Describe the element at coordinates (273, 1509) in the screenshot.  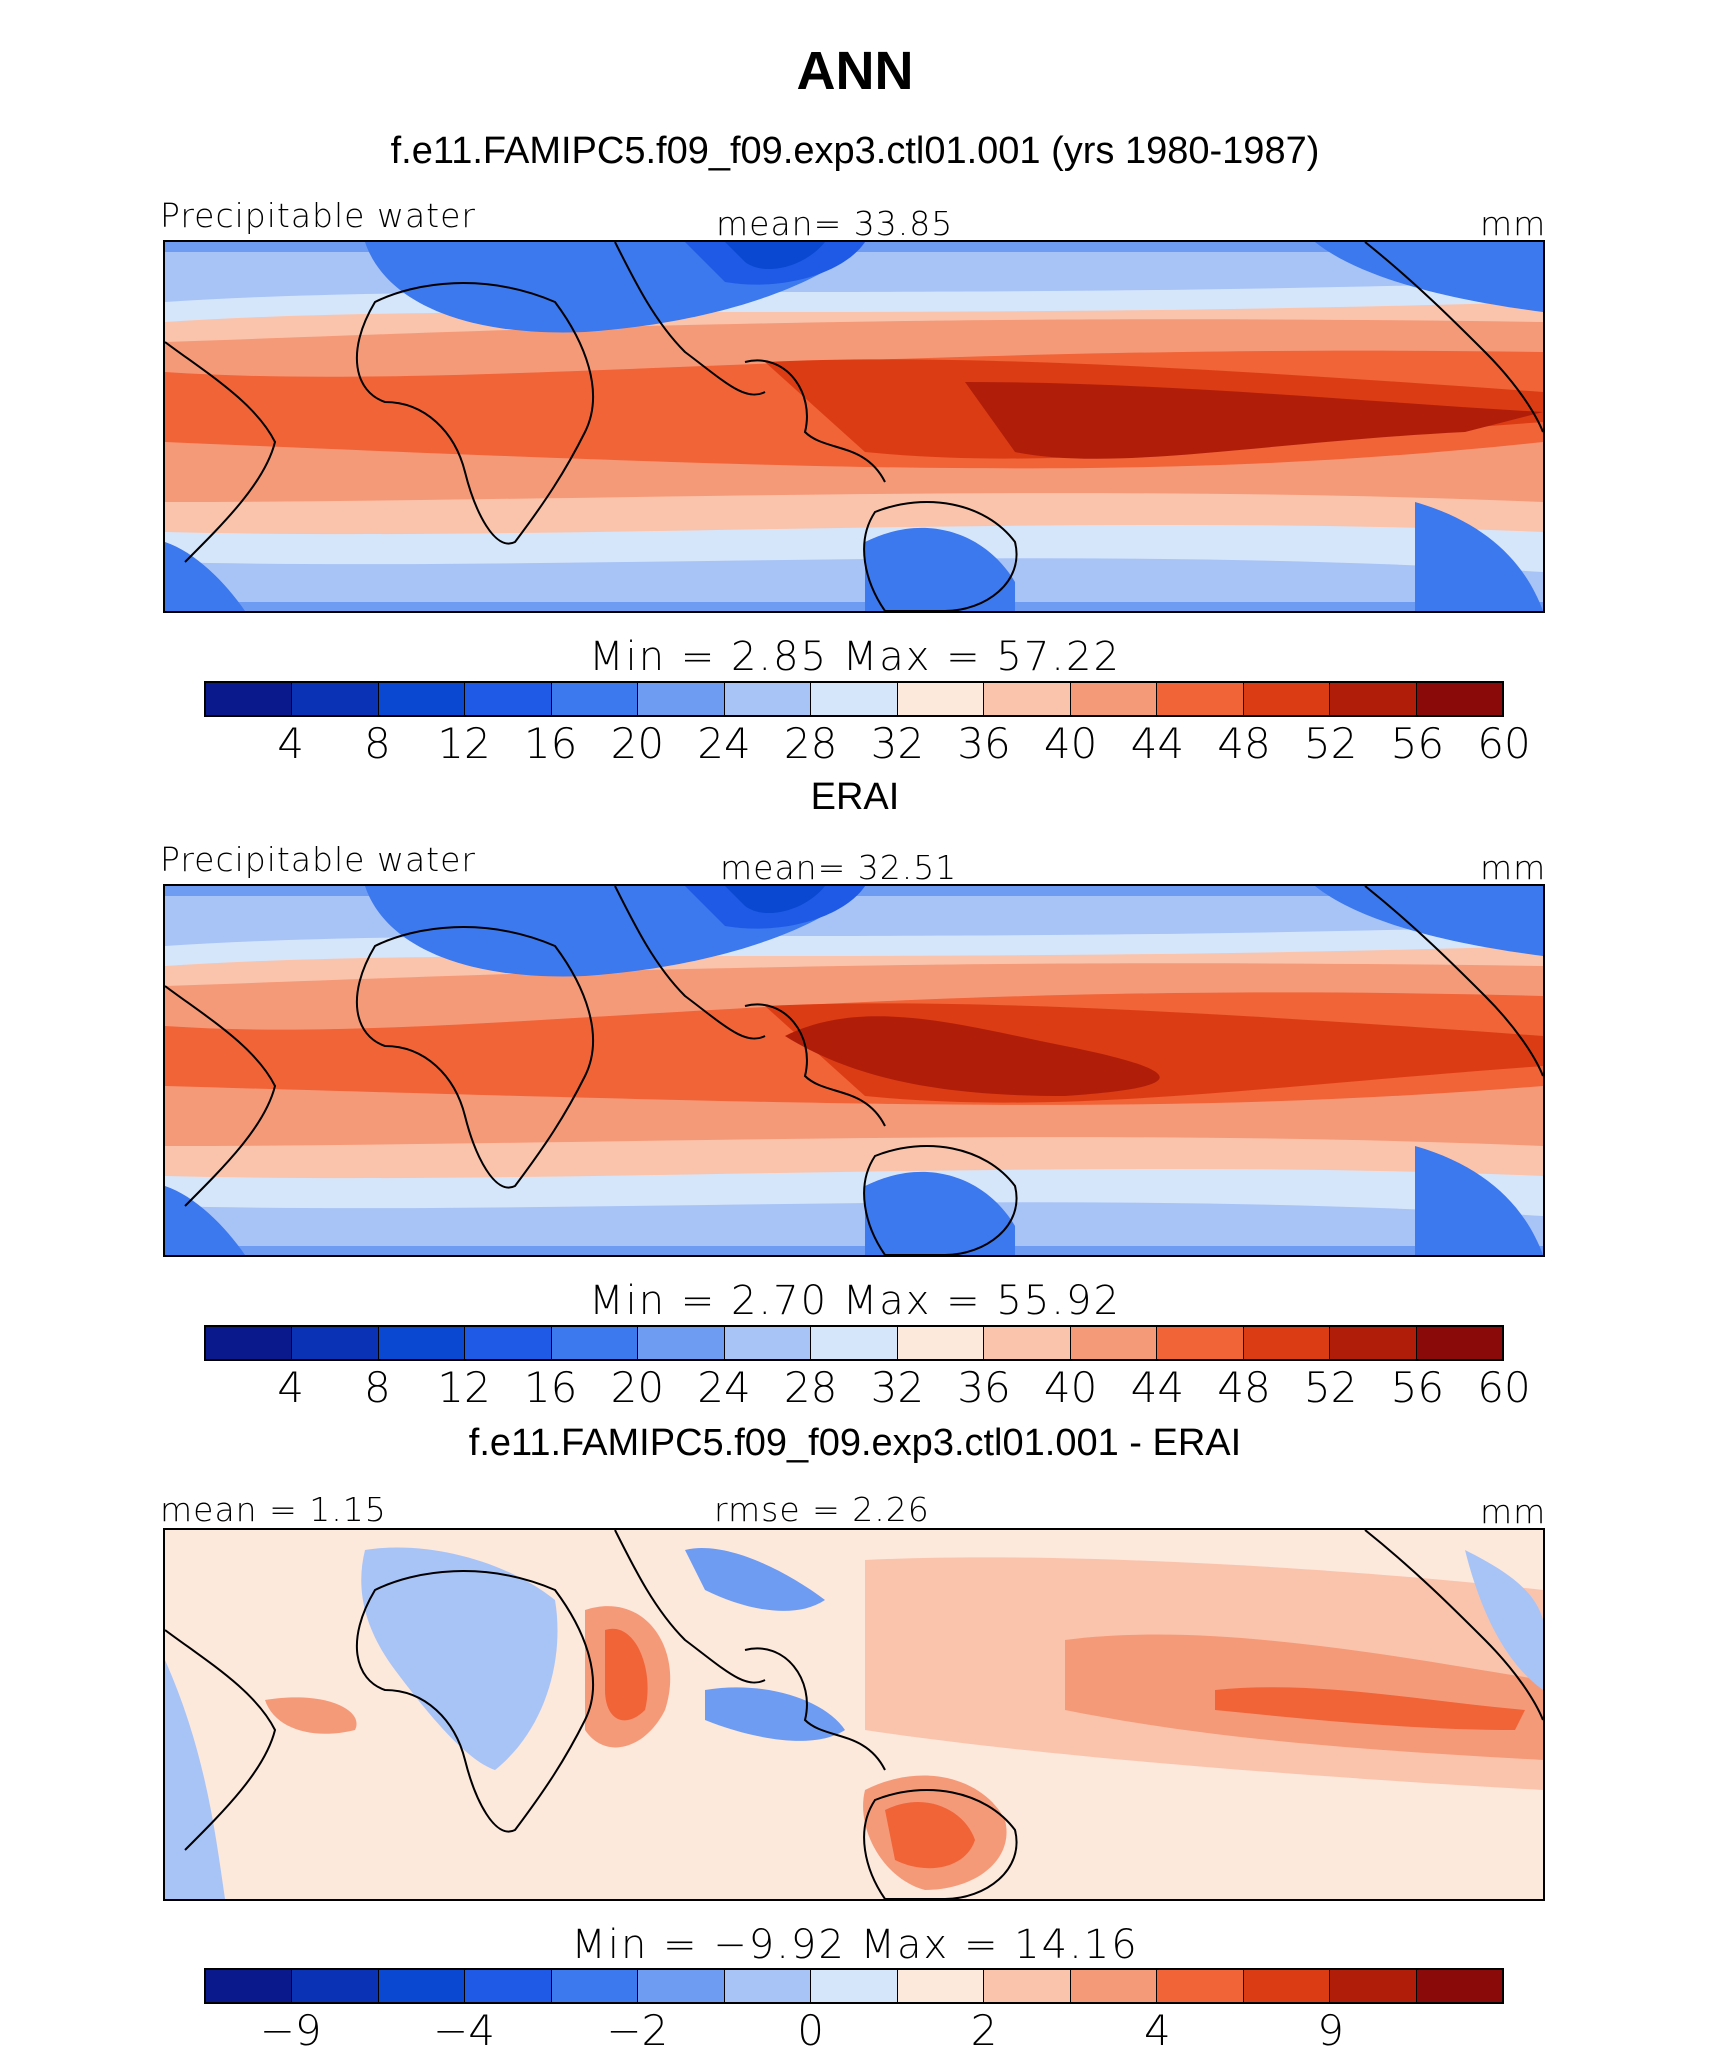
I see `panel-3-mean-label: mean = 1.15` at that location.